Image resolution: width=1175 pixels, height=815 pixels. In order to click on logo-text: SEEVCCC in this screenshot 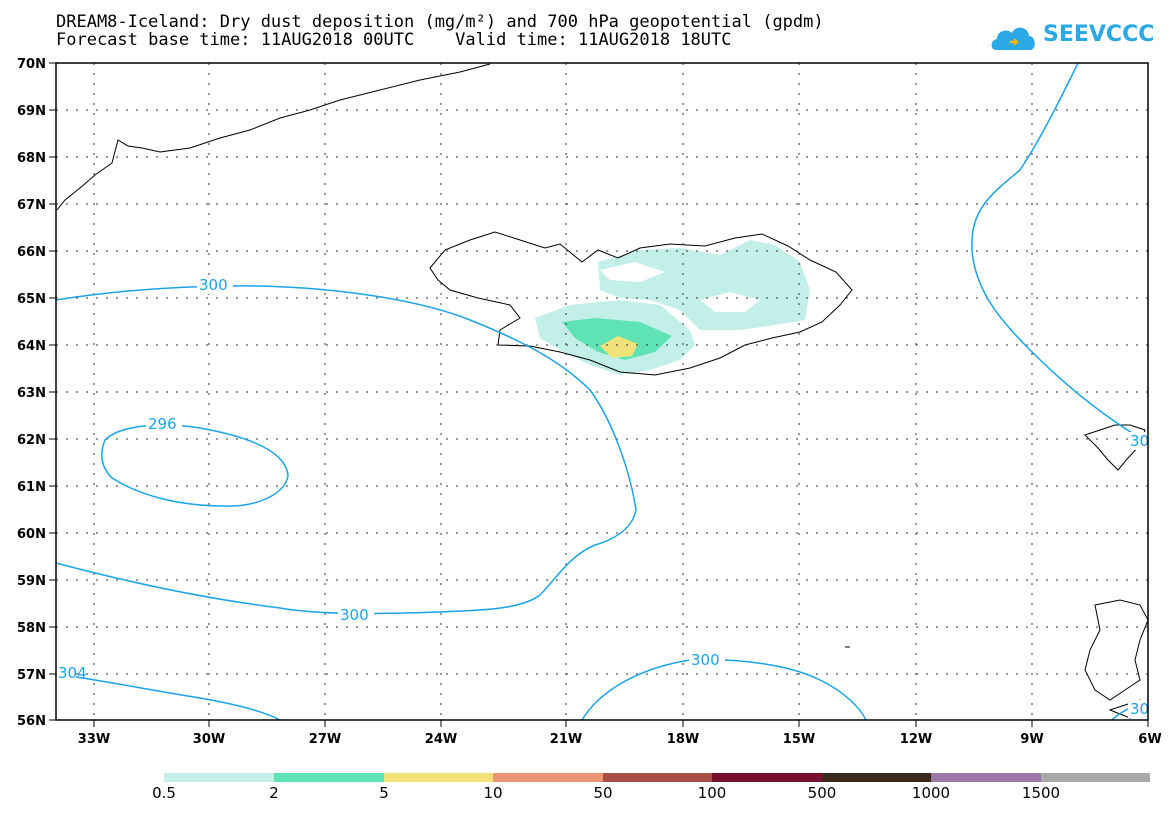, I will do `click(1099, 34)`.